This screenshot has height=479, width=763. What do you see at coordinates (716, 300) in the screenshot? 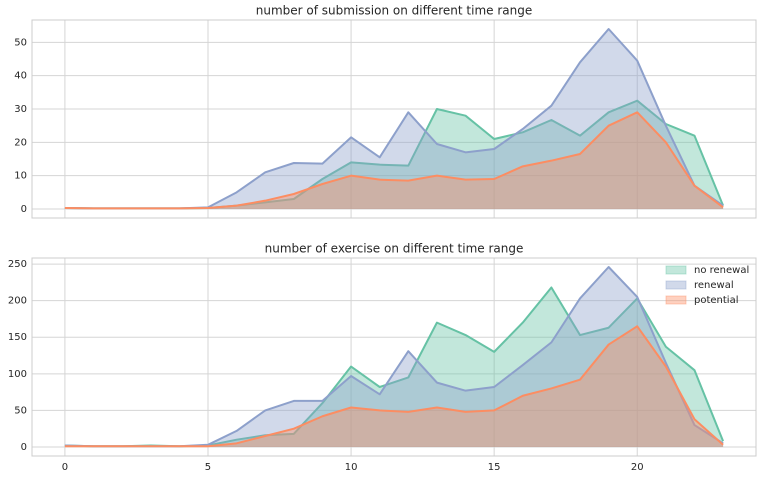
I see `legend-label: potential` at bounding box center [716, 300].